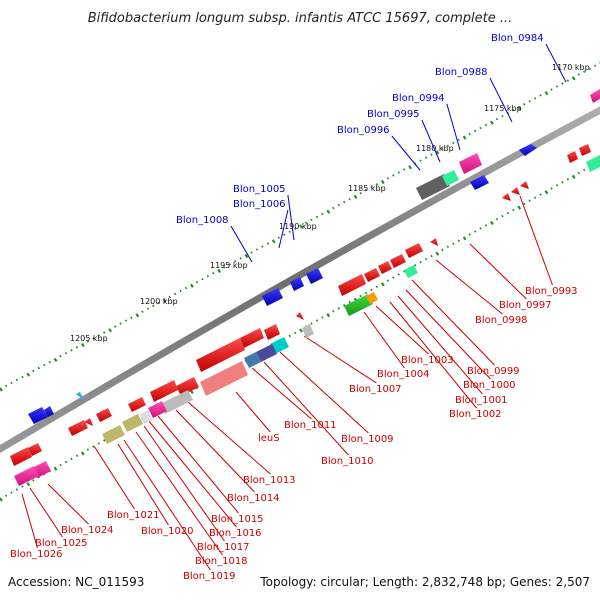 This screenshot has width=600, height=600. I want to click on gene-label-Blon_0984: Blon_0984, so click(517, 38).